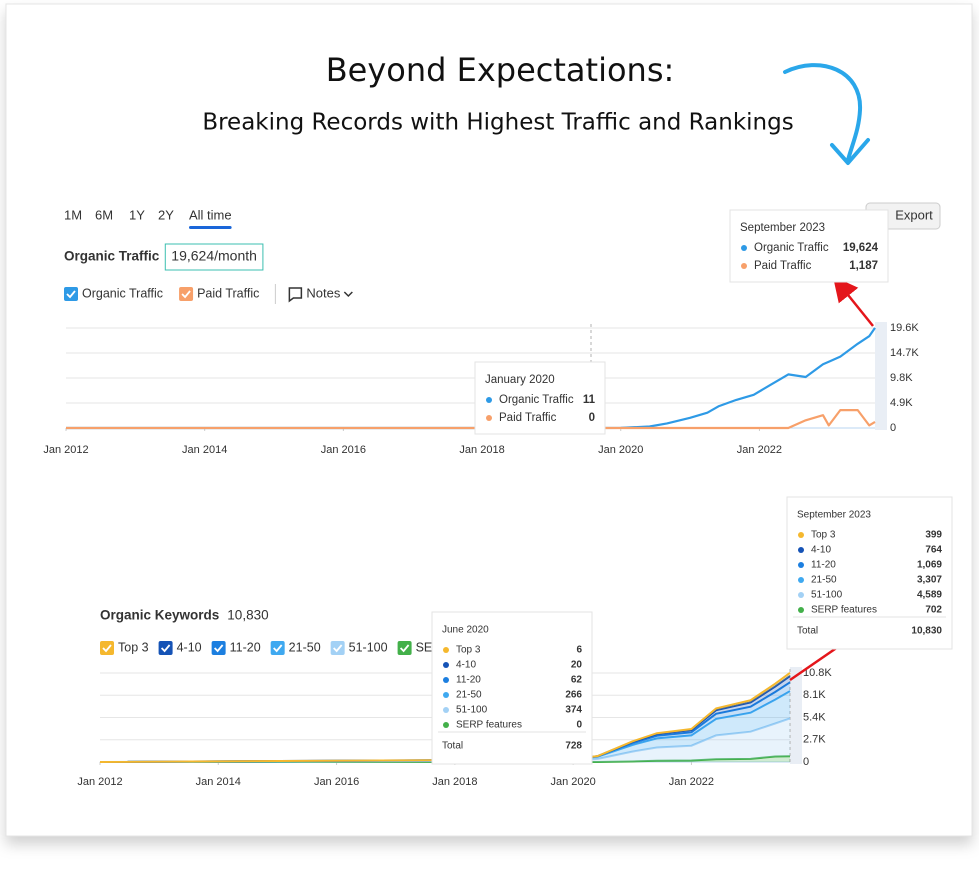 The height and width of the screenshot is (869, 979). Describe the element at coordinates (589, 400) in the screenshot. I see `tooltip-value: 11` at that location.